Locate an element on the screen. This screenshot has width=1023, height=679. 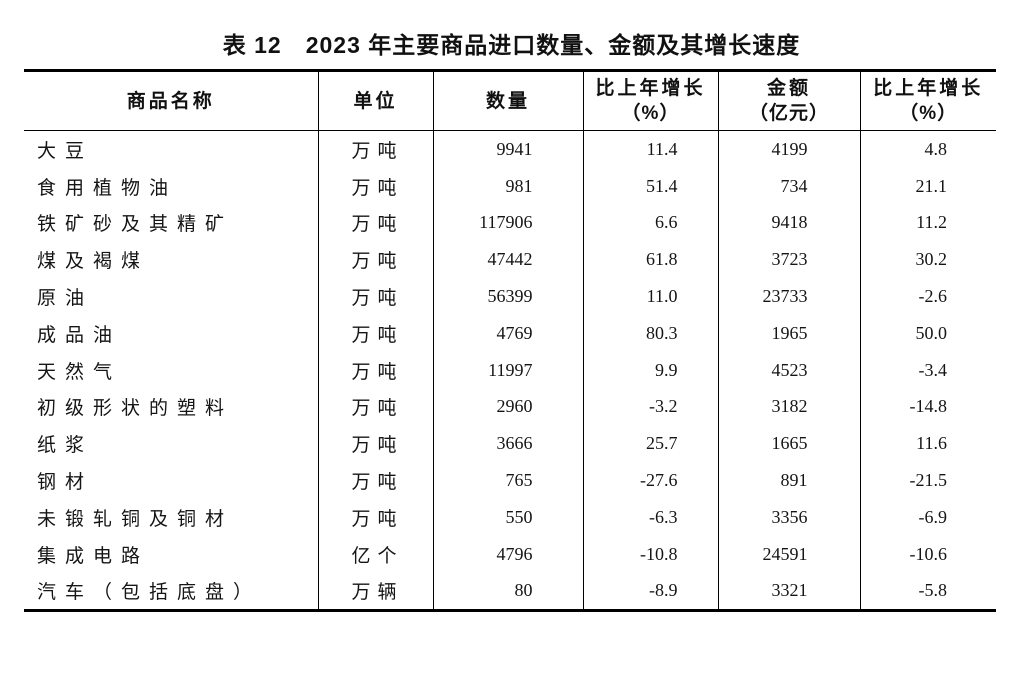
amount-cell: 9418 is located at coordinates (788, 223).